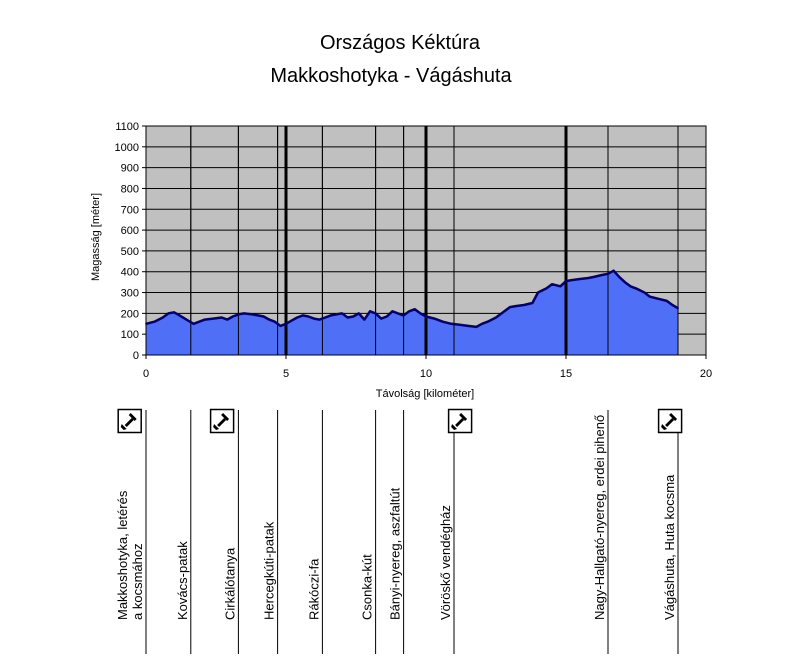  Describe the element at coordinates (412, 299) in the screenshot. I see `elevation-line` at that location.